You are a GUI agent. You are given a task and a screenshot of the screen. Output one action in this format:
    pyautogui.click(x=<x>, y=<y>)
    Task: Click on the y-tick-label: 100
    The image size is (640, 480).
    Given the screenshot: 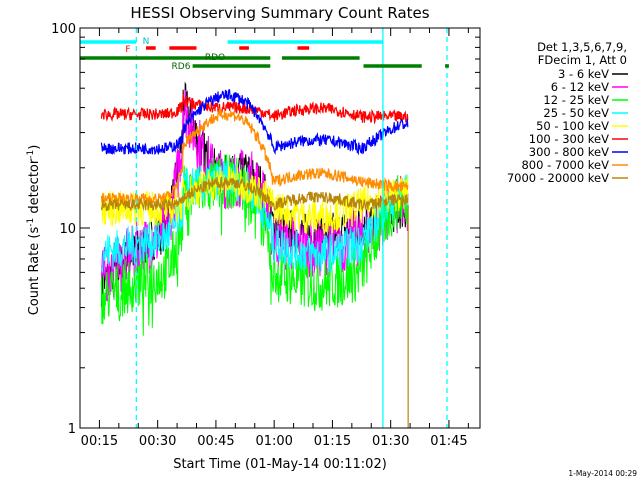 What is the action you would take?
    pyautogui.click(x=63, y=29)
    